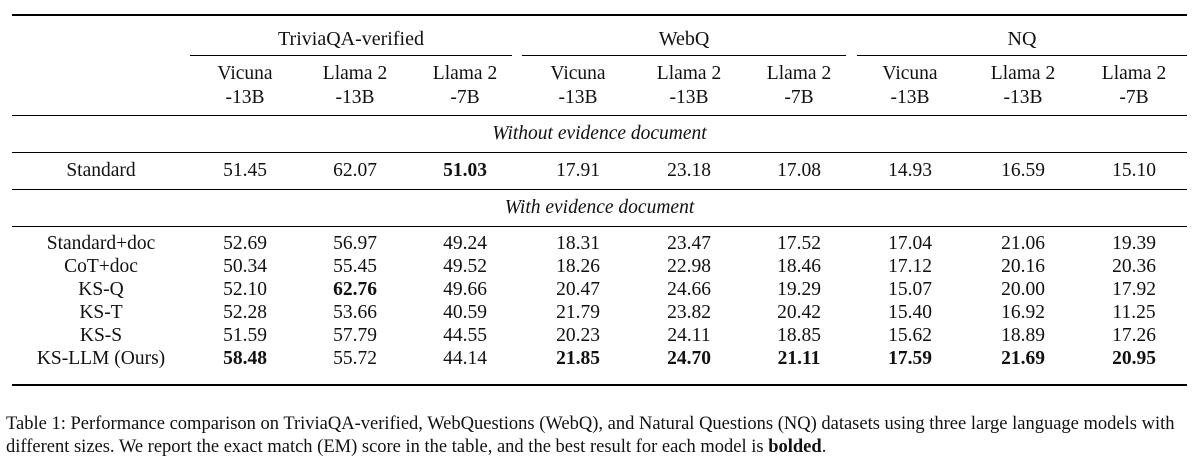 The image size is (1200, 474). I want to click on score-cell: 17.12, so click(910, 266).